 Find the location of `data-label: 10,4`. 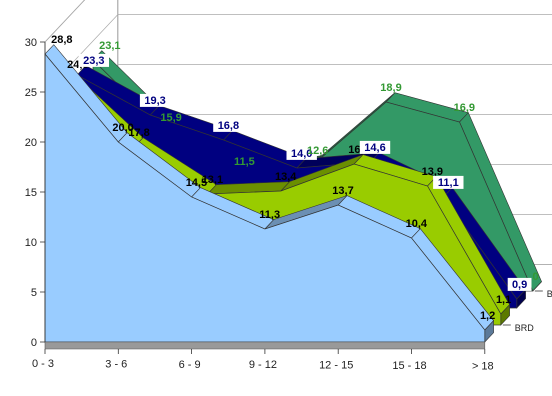

data-label: 10,4 is located at coordinates (417, 224).